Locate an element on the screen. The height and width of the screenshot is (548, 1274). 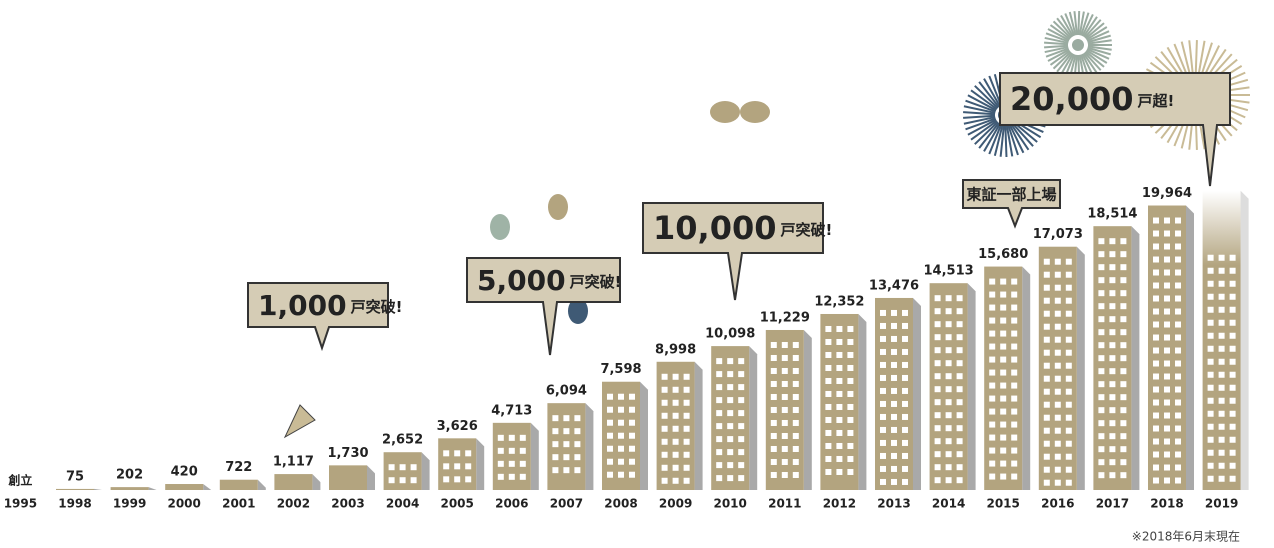
callout-text: 20,000 戸超! is located at coordinates (1092, 99).